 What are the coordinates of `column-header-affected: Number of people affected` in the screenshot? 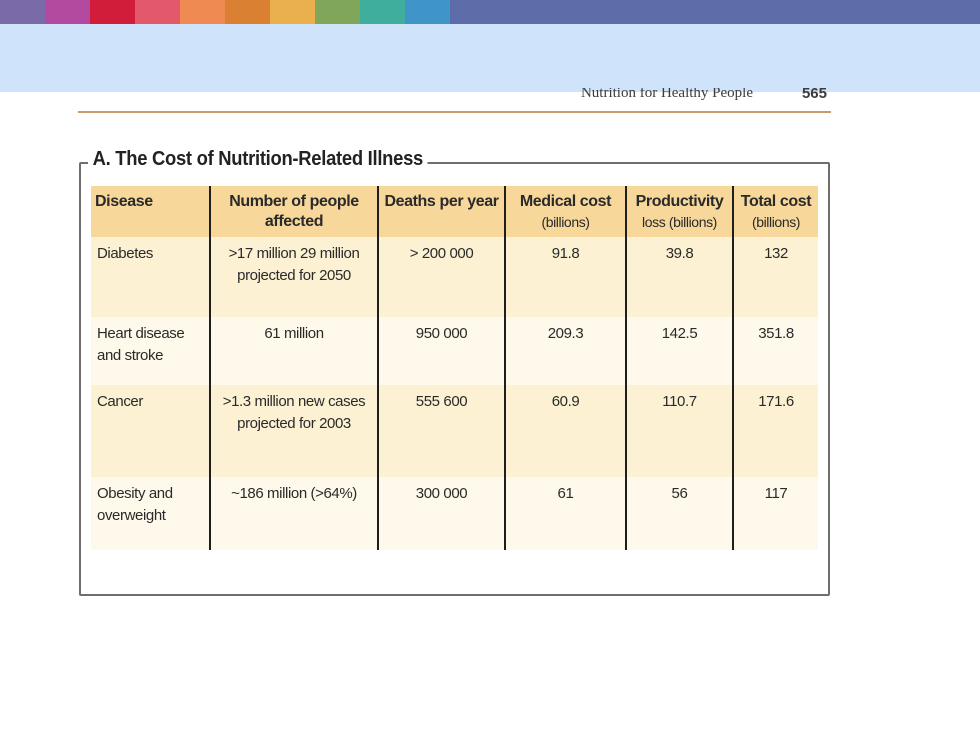 It's located at (293, 211).